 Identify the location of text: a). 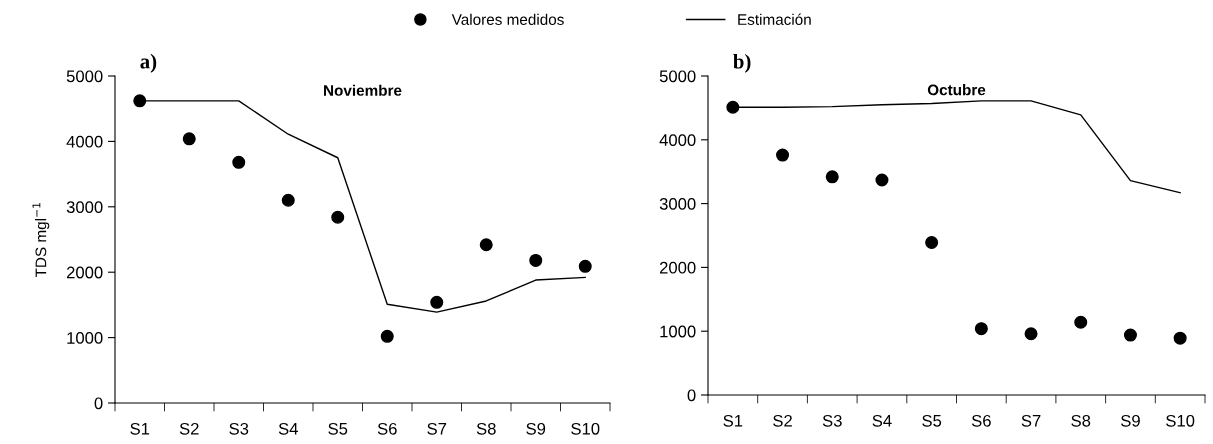
(148, 63).